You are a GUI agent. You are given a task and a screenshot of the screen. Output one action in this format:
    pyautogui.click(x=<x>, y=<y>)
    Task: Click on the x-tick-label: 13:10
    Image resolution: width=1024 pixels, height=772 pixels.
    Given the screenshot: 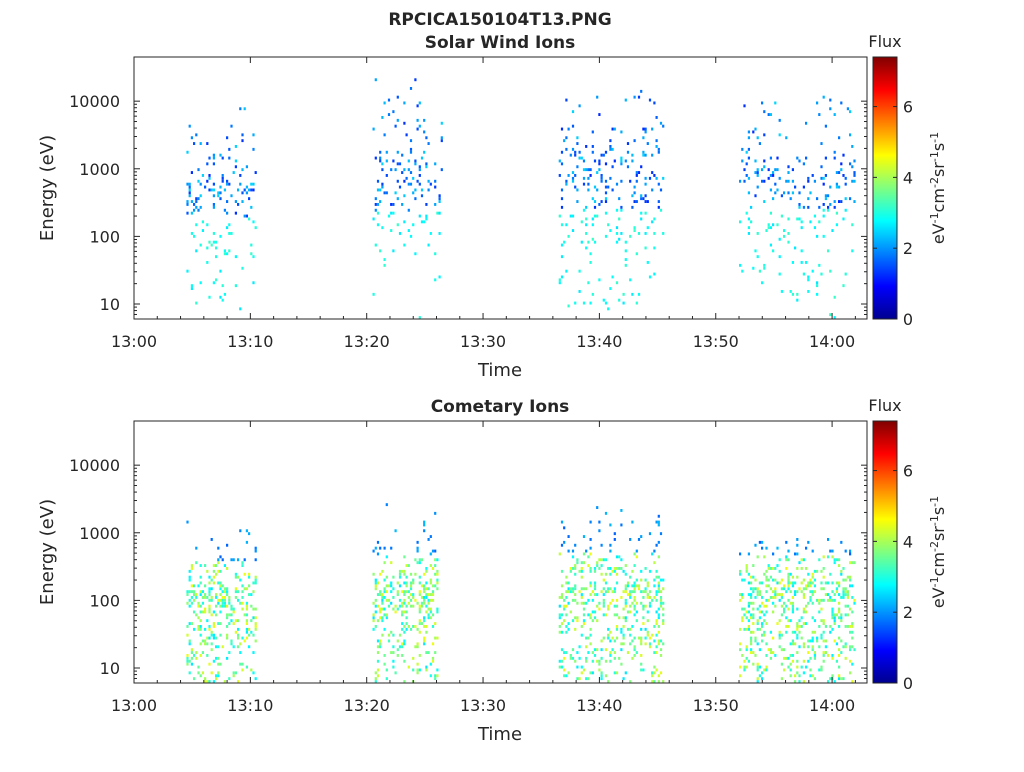 What is the action you would take?
    pyautogui.click(x=250, y=341)
    